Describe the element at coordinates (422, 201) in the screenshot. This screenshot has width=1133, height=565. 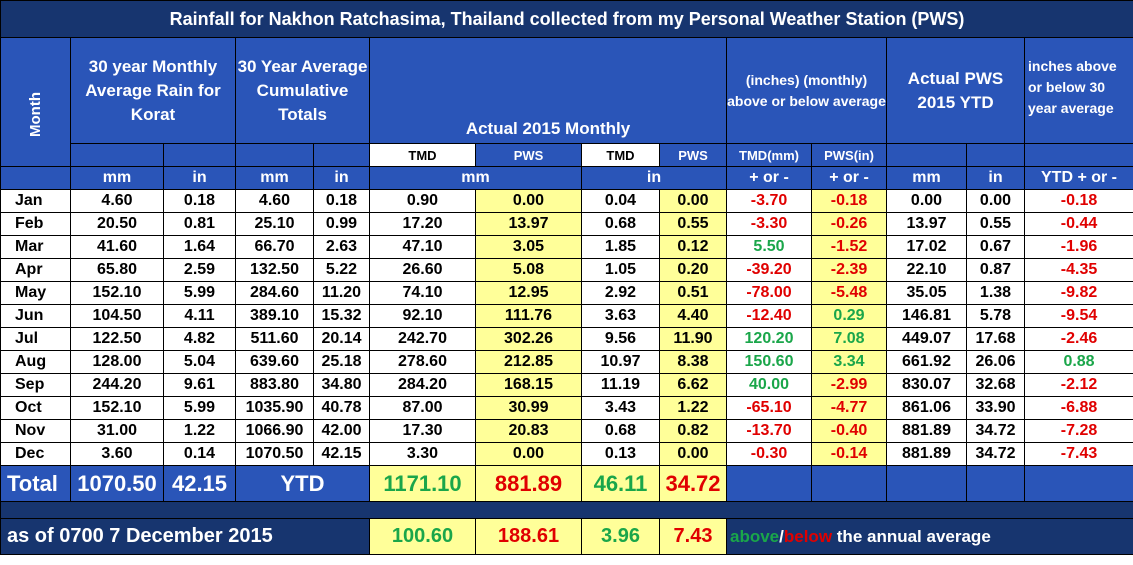
I see `cell-tmd-mm: 0.90` at that location.